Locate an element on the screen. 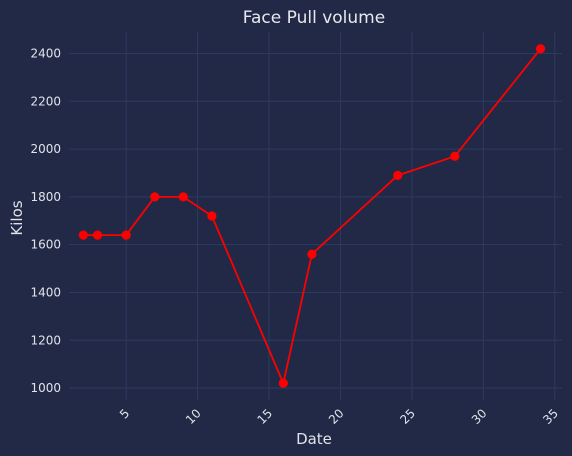 The width and height of the screenshot is (572, 456). y-tick-label: 2200 is located at coordinates (45, 101).